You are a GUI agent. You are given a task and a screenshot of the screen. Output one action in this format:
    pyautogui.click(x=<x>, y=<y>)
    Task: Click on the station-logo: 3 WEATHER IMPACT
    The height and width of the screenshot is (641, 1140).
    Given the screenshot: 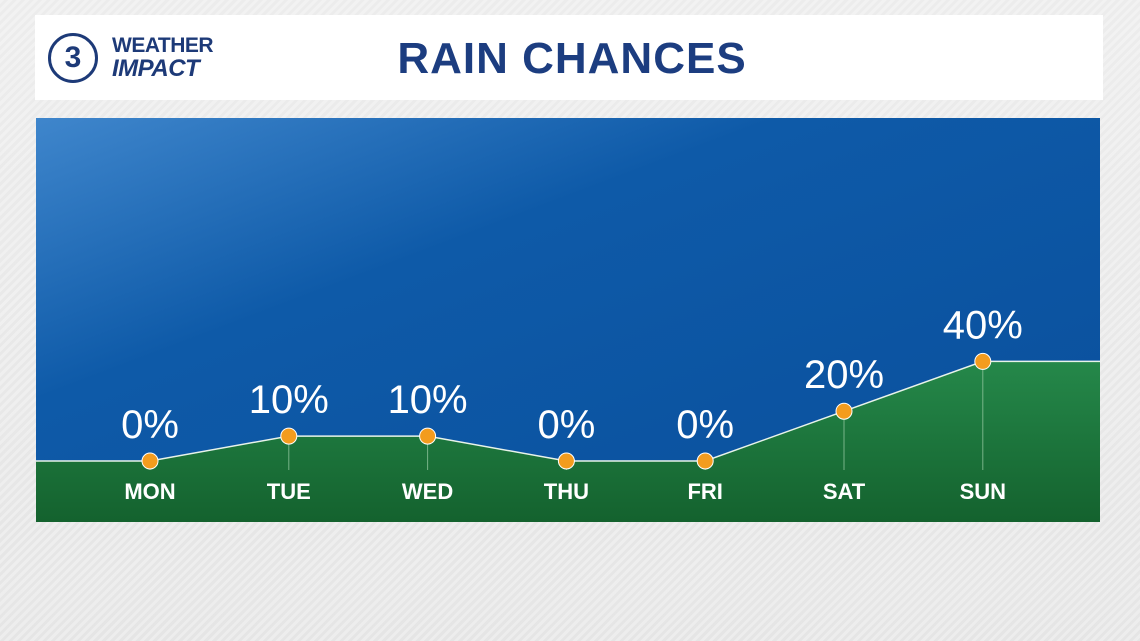 What is the action you would take?
    pyautogui.click(x=158, y=58)
    